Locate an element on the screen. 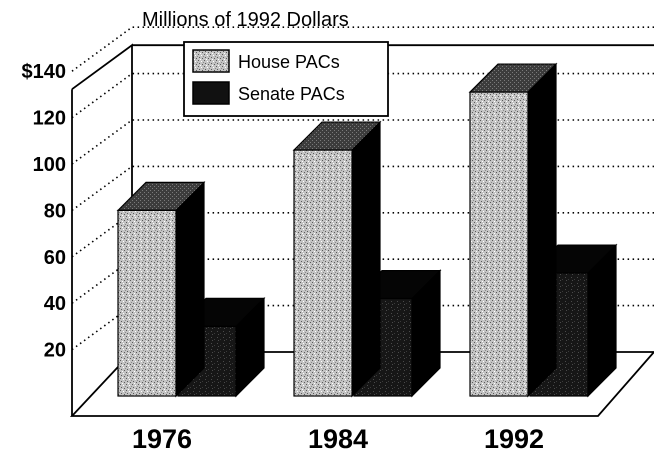 The image size is (654, 451). house-bar-1976-front is located at coordinates (147, 303).